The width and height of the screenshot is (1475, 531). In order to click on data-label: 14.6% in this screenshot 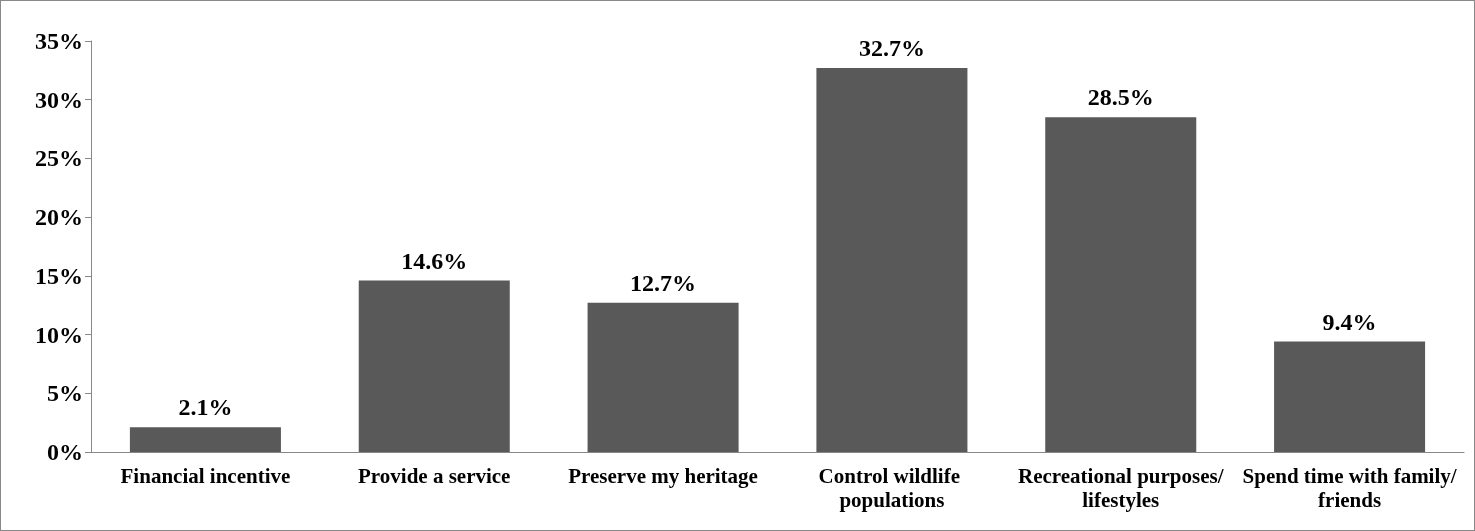, I will do `click(434, 260)`.